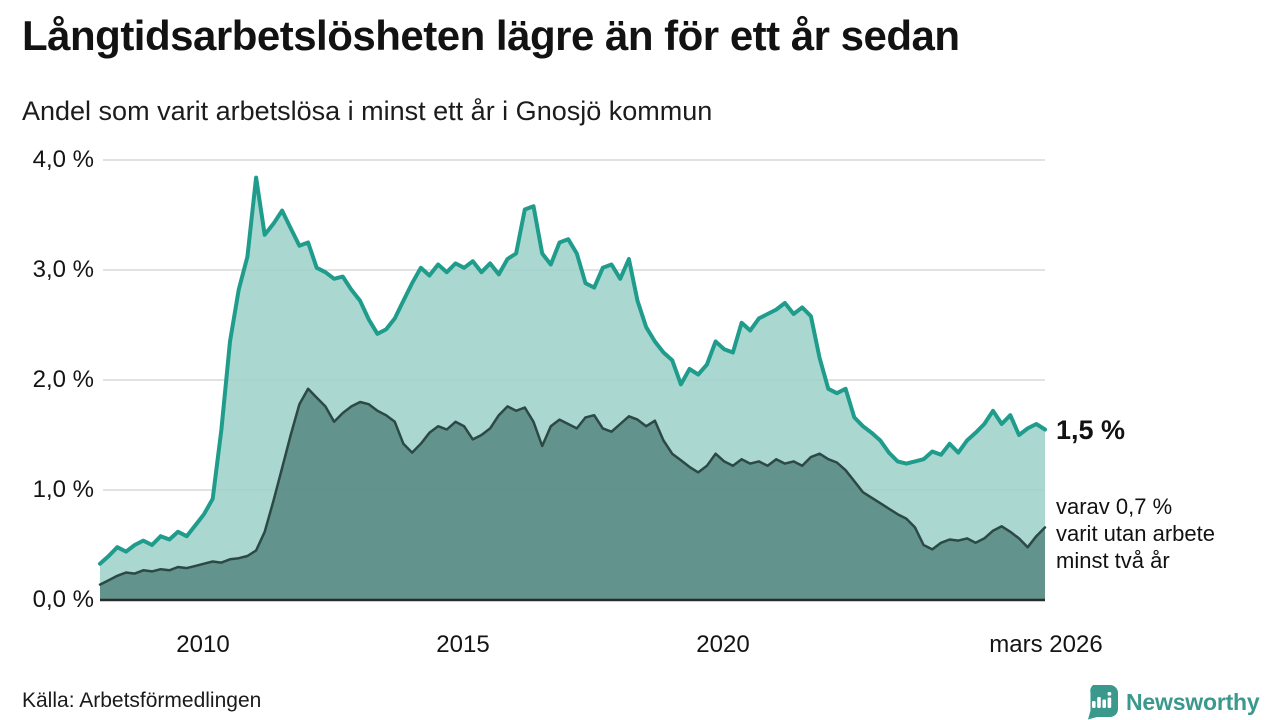  What do you see at coordinates (1113, 560) in the screenshot?
I see `annotation-line: minst två år` at bounding box center [1113, 560].